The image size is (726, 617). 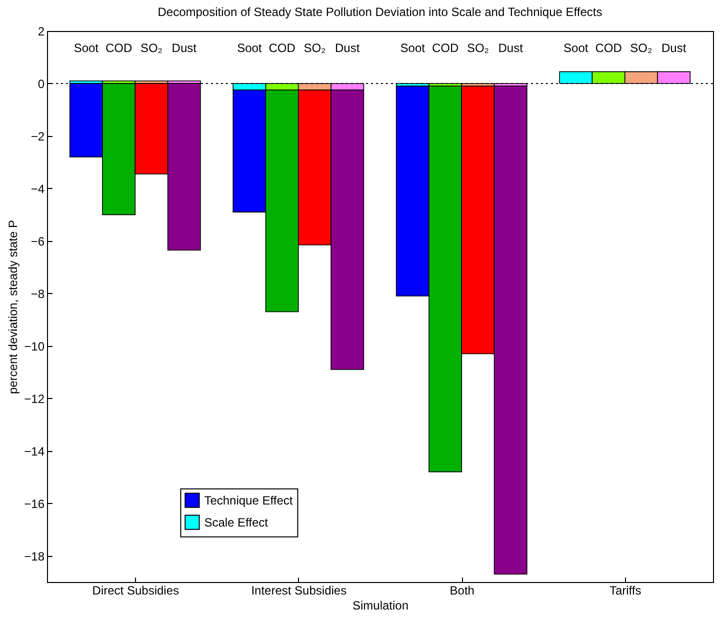 What do you see at coordinates (41, 83) in the screenshot?
I see `y-tick-label: 0` at bounding box center [41, 83].